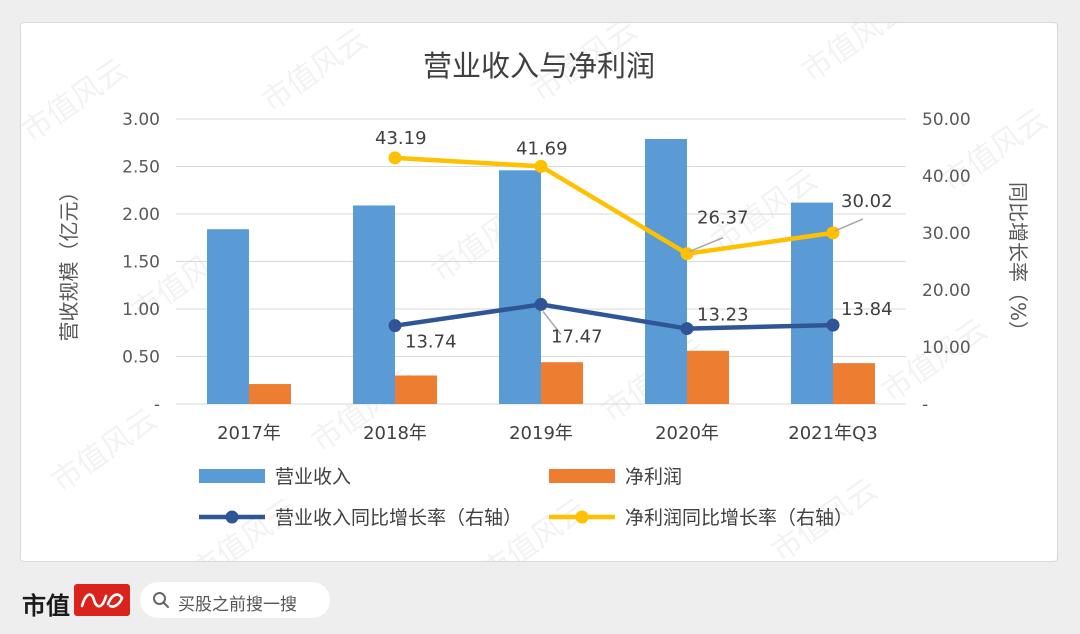 This screenshot has width=1080, height=634. I want to click on revenue-growth-data-label: 13.23, so click(723, 315).